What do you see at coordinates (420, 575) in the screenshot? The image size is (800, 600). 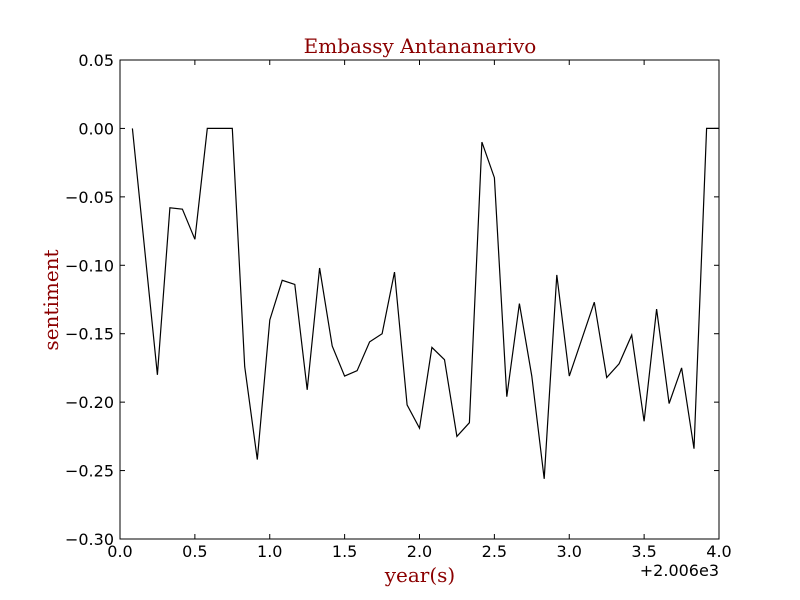 I see `x-axis-label: year(s)` at bounding box center [420, 575].